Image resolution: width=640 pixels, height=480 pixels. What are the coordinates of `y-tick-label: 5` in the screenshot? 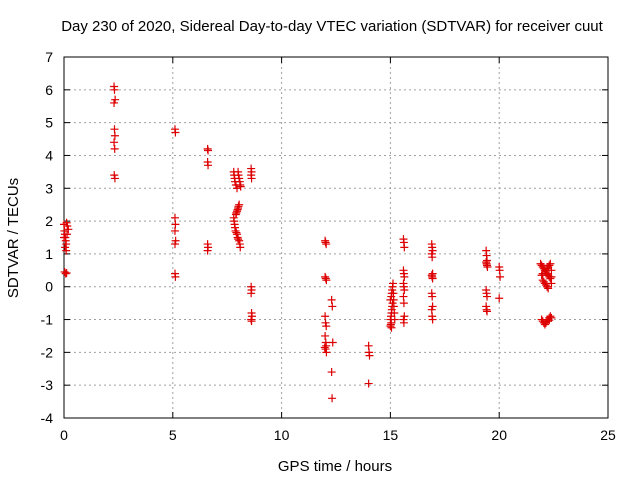 It's located at (49, 123).